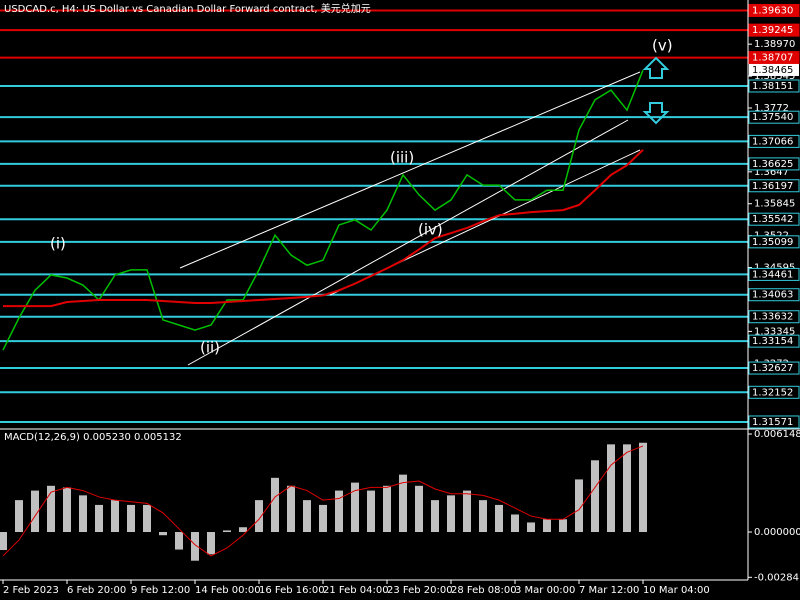 Image resolution: width=800 pixels, height=600 pixels. What do you see at coordinates (772, 242) in the screenshot?
I see `level-label: 1.35099` at bounding box center [772, 242].